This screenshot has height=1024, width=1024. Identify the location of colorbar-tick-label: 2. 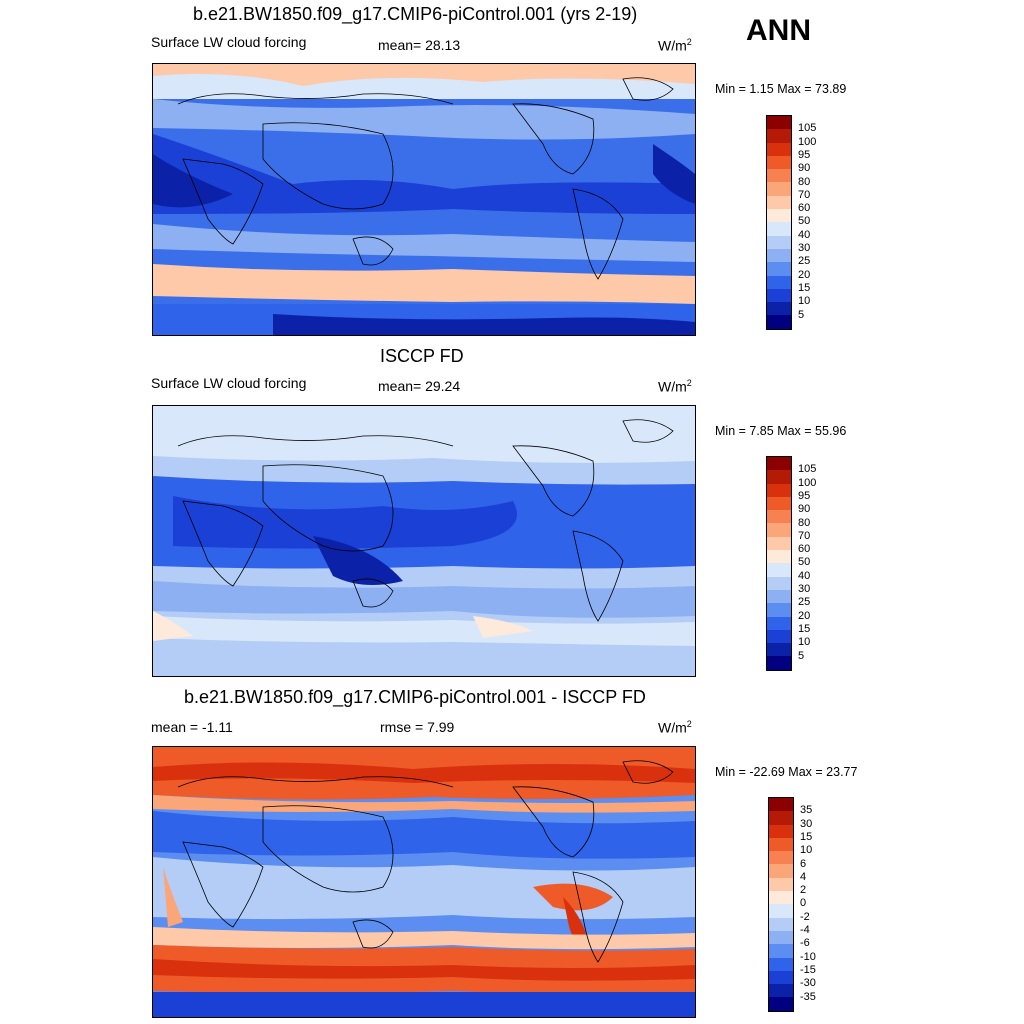
(803, 890).